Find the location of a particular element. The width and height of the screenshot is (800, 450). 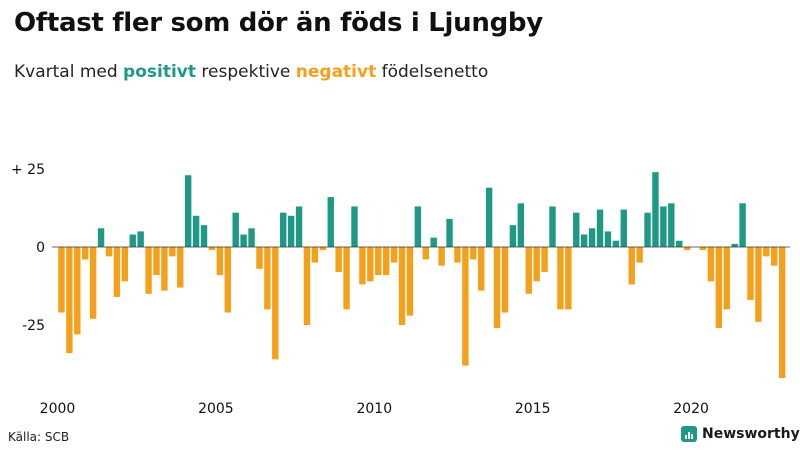

subtitle-suffix: födelsenetto is located at coordinates (432, 72).